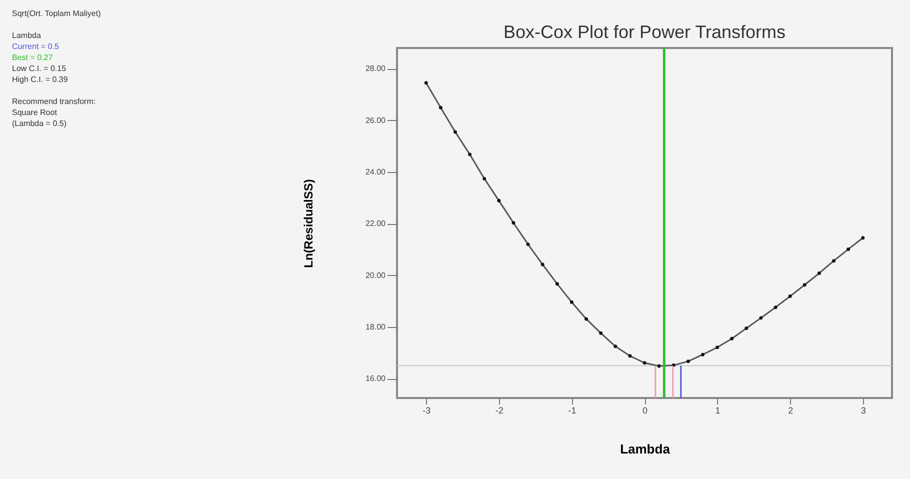  I want to click on x-tick-label: 2, so click(791, 411).